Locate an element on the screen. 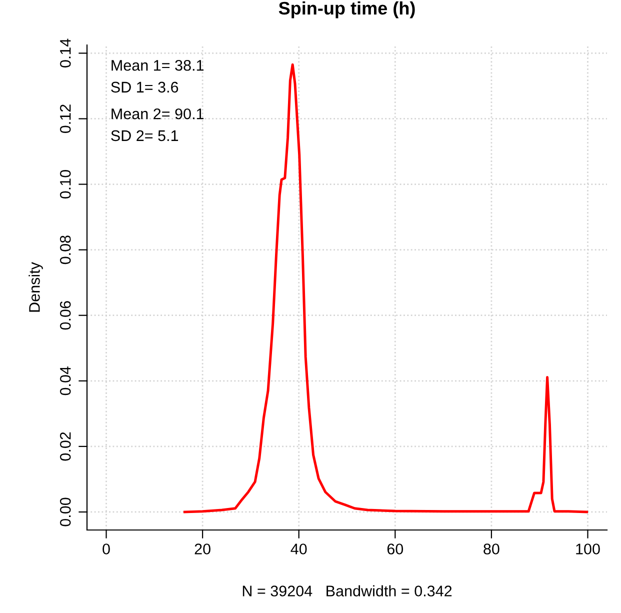 This screenshot has height=613, width=621. x-tick-label: 0 is located at coordinates (106, 549).